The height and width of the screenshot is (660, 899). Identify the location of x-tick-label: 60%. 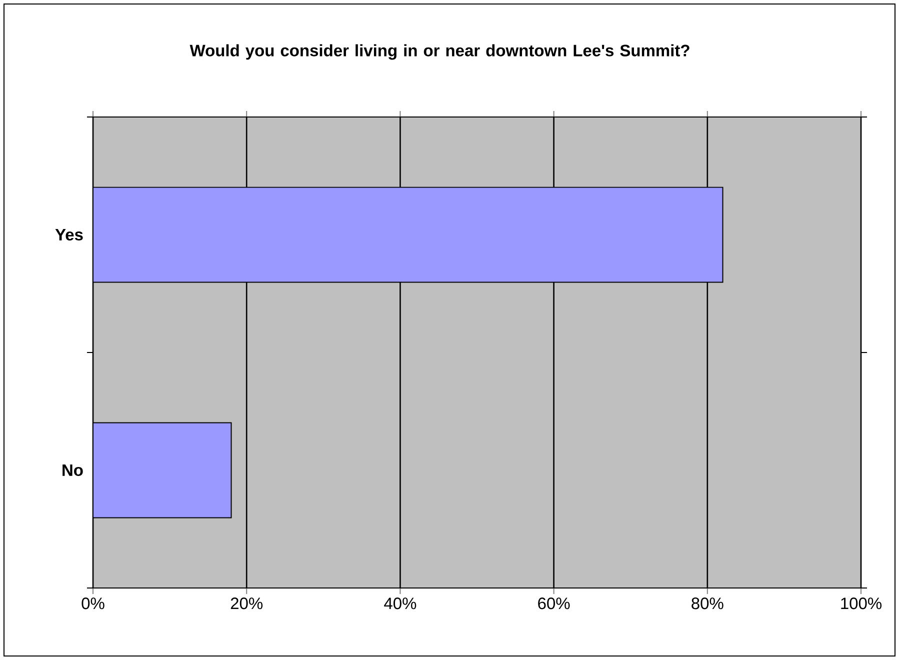
(554, 604).